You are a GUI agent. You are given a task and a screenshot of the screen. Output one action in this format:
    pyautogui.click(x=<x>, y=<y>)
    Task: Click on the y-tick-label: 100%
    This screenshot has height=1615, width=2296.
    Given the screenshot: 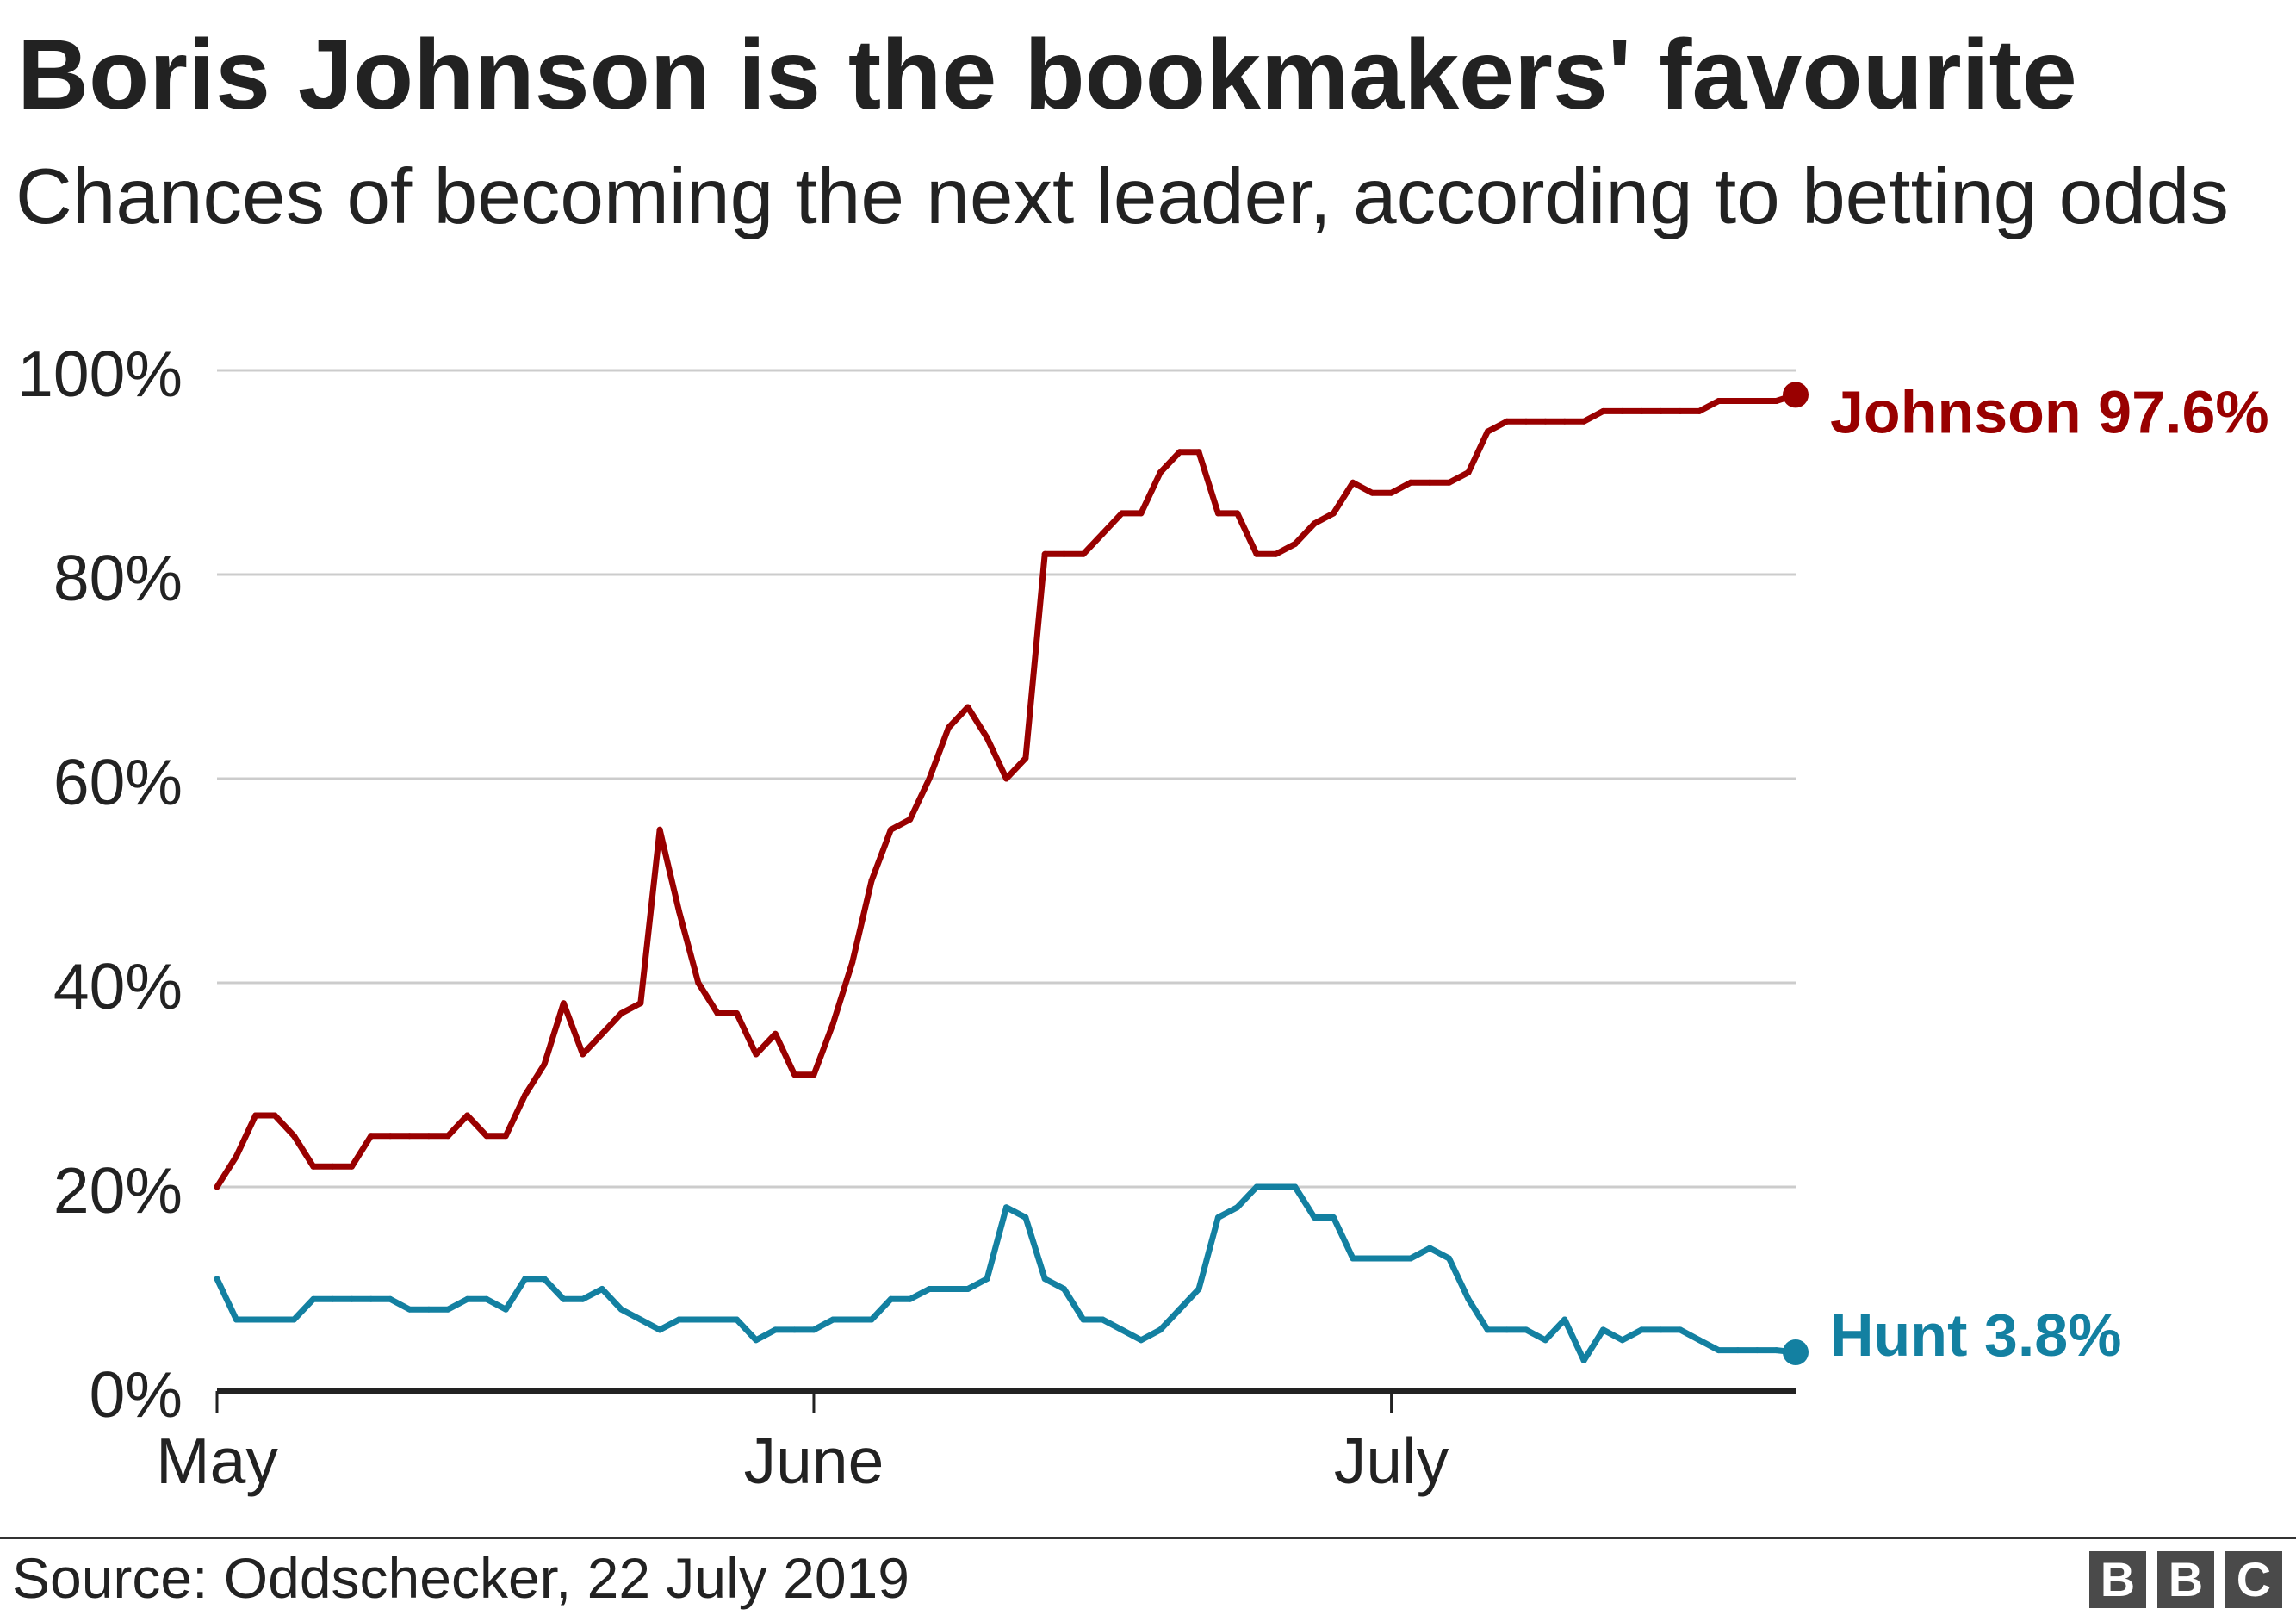 What is the action you would take?
    pyautogui.click(x=100, y=374)
    